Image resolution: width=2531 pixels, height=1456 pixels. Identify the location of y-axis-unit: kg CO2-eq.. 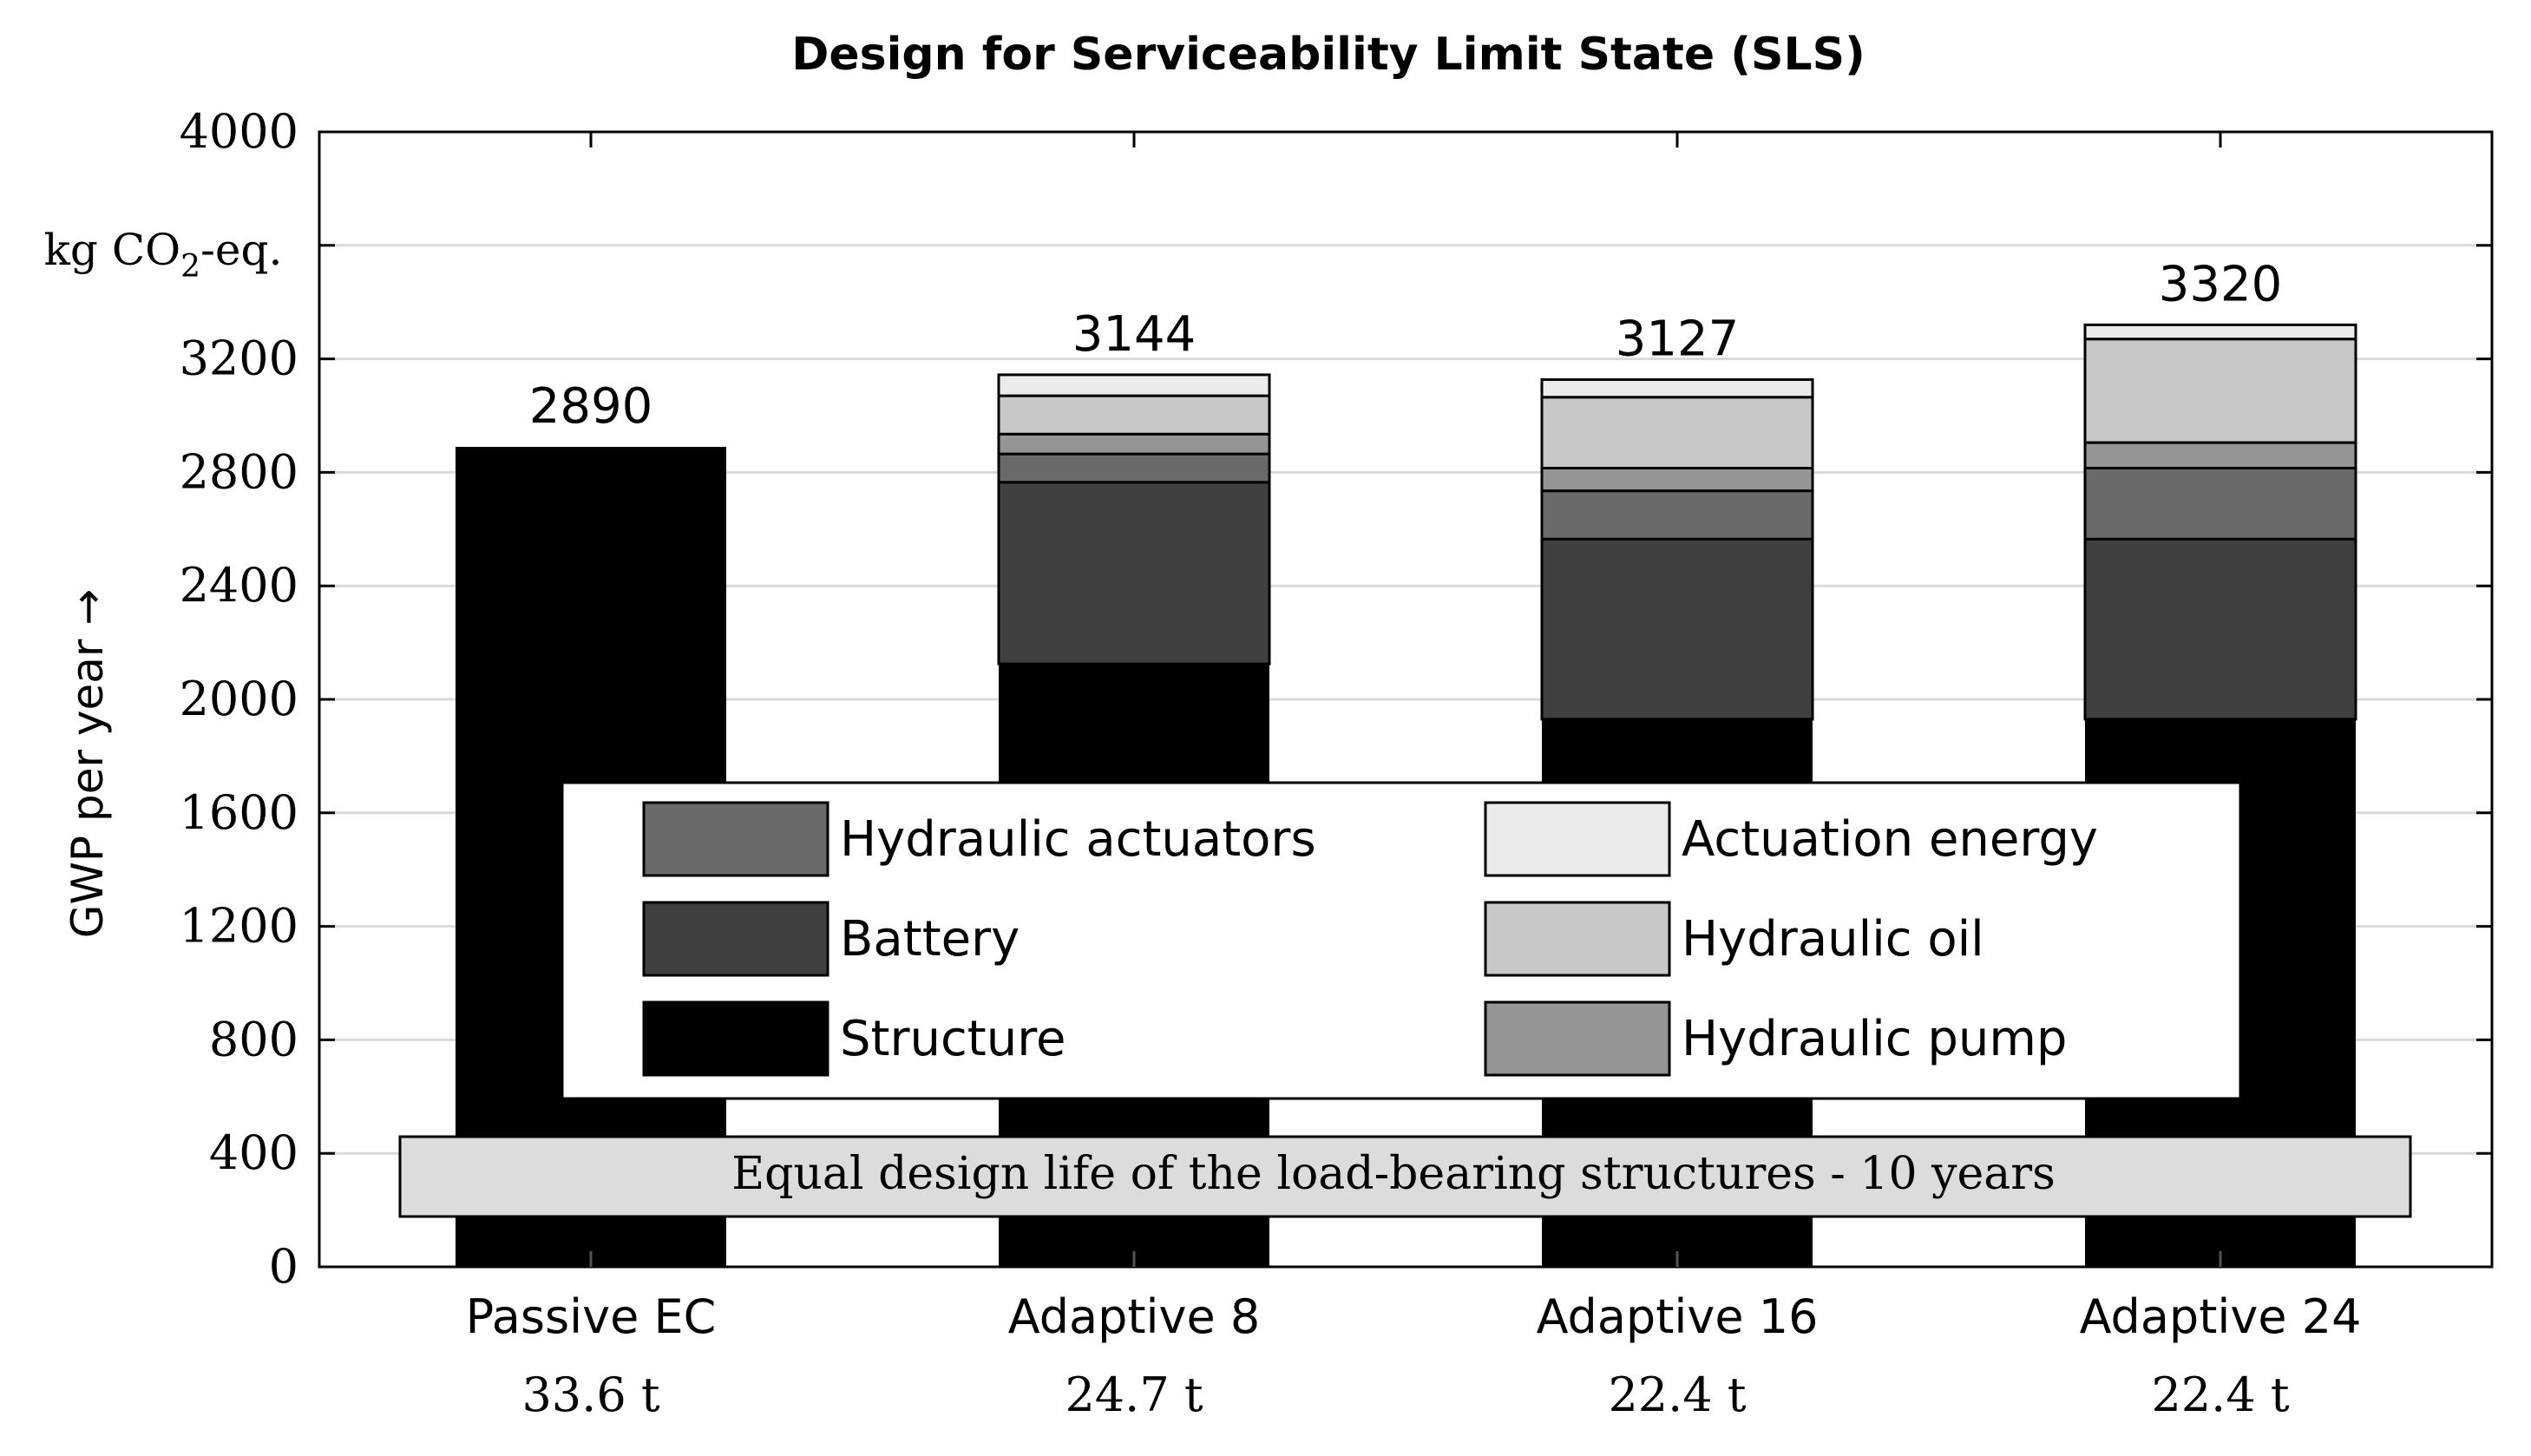
(163, 255).